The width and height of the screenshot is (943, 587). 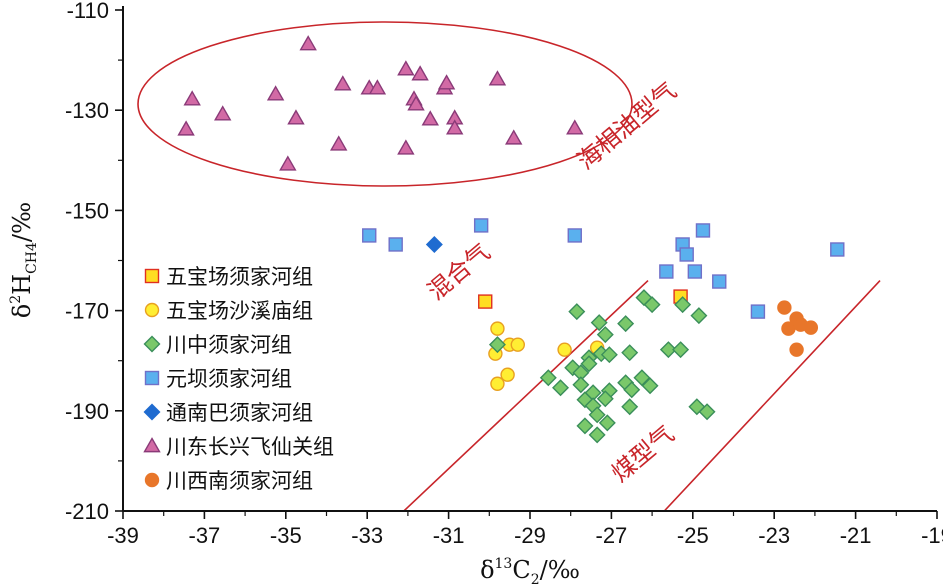 What do you see at coordinates (87, 311) in the screenshot?
I see `y-tick-label: -170` at bounding box center [87, 311].